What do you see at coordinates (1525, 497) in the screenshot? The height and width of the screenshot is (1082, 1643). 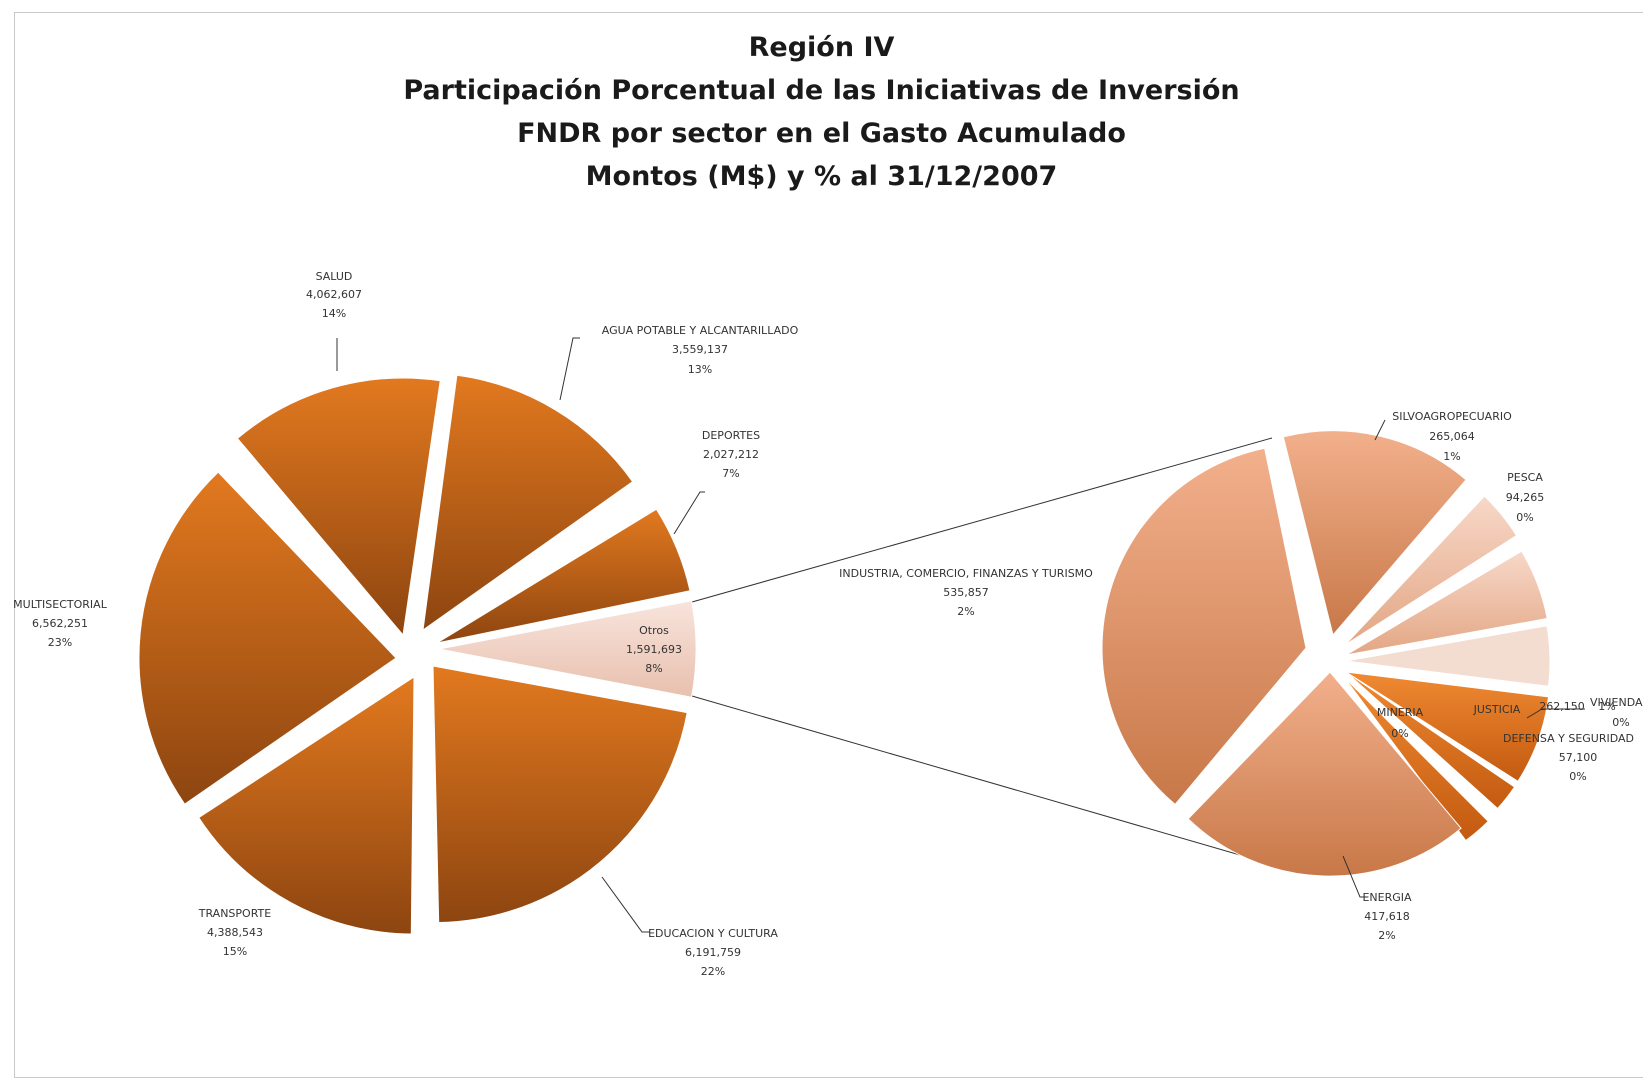 I see `label-pesca-value: 94,265` at bounding box center [1525, 497].